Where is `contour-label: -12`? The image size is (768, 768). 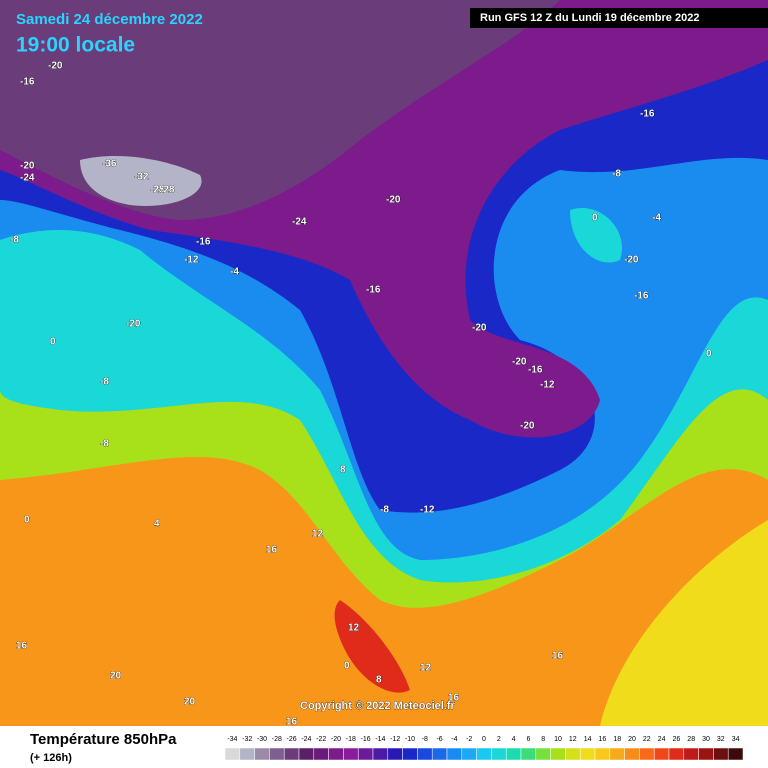
contour-label: -12 is located at coordinates (547, 385).